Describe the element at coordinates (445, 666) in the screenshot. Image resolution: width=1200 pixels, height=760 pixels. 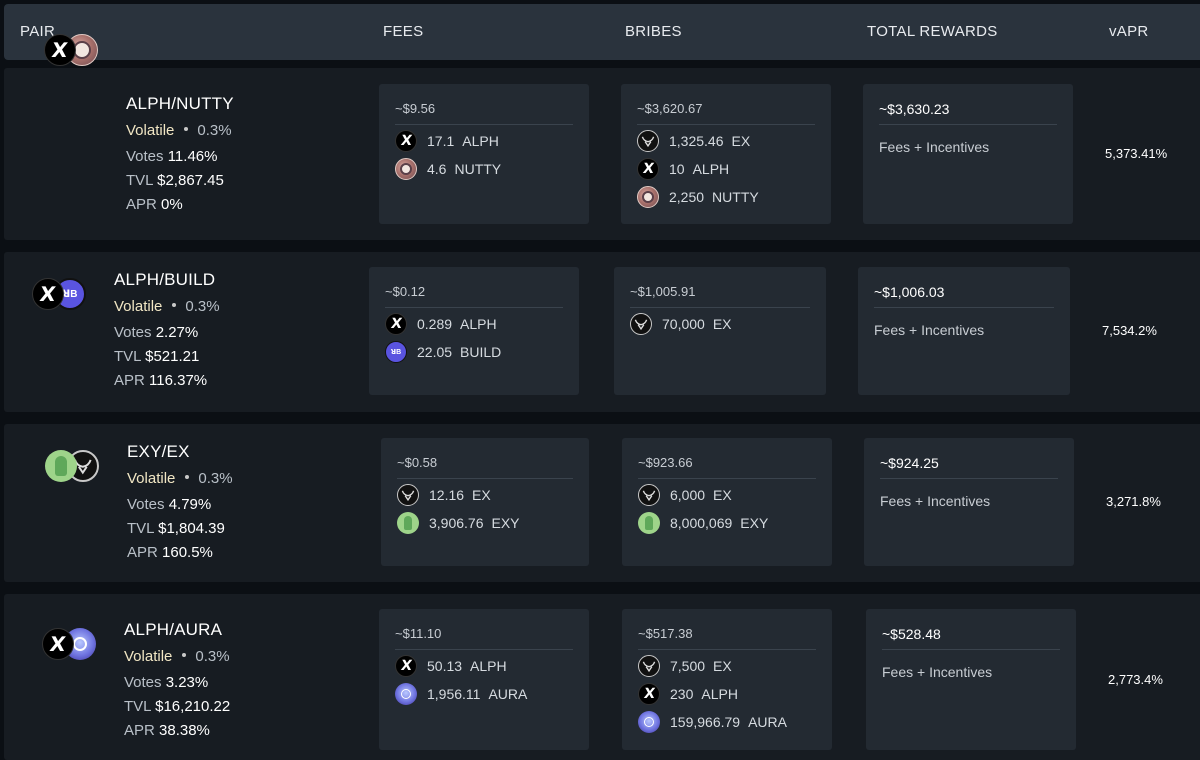
I see `token-amount: 50.13` at that location.